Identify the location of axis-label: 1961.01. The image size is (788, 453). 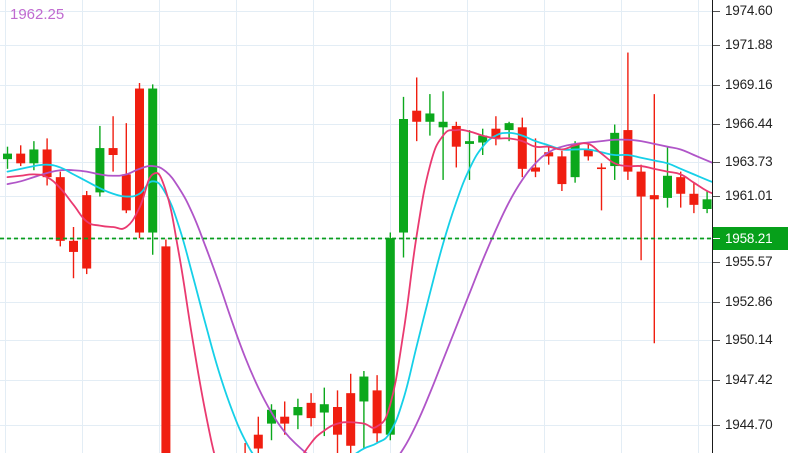
(749, 195).